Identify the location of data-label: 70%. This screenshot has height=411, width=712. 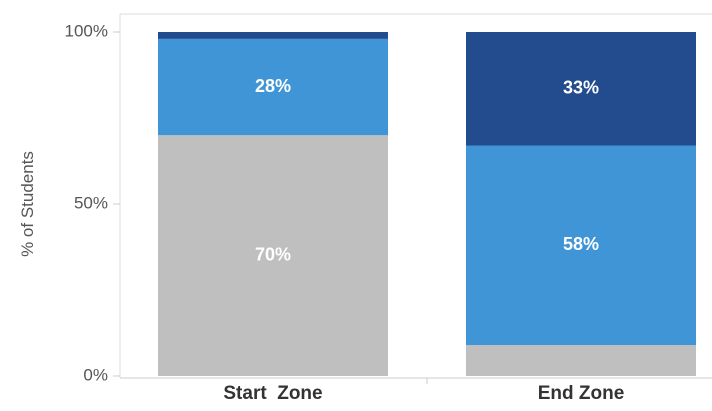
(273, 254).